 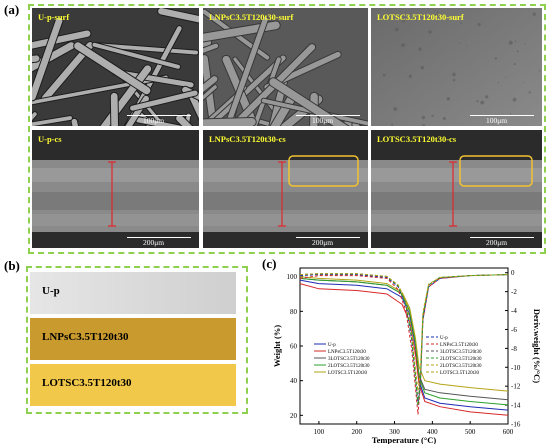 What do you see at coordinates (87, 383) in the screenshot?
I see `sample-label: LOTSC3.5T120t30` at bounding box center [87, 383].